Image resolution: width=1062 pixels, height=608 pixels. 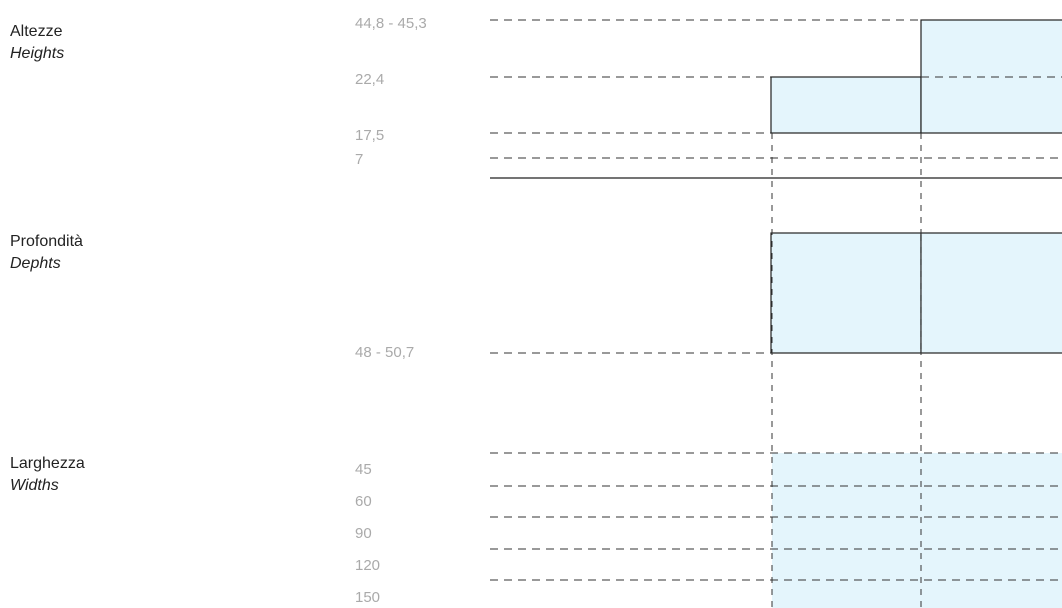 What do you see at coordinates (917, 530) in the screenshot?
I see `width-area` at bounding box center [917, 530].